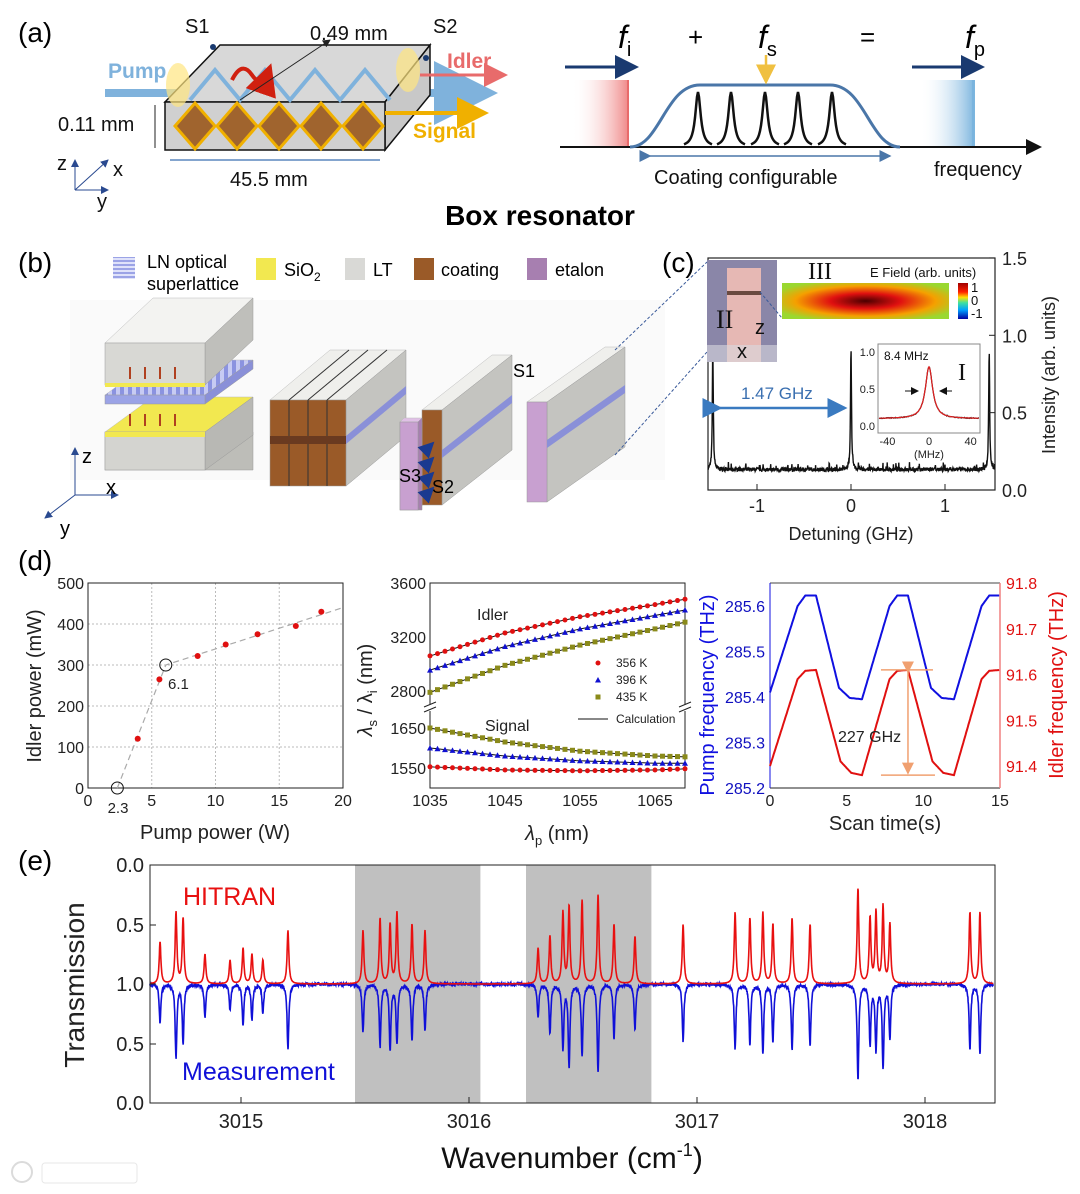 The width and height of the screenshot is (1080, 1194). I want to click on frequency-diagram, so click(801, 108).